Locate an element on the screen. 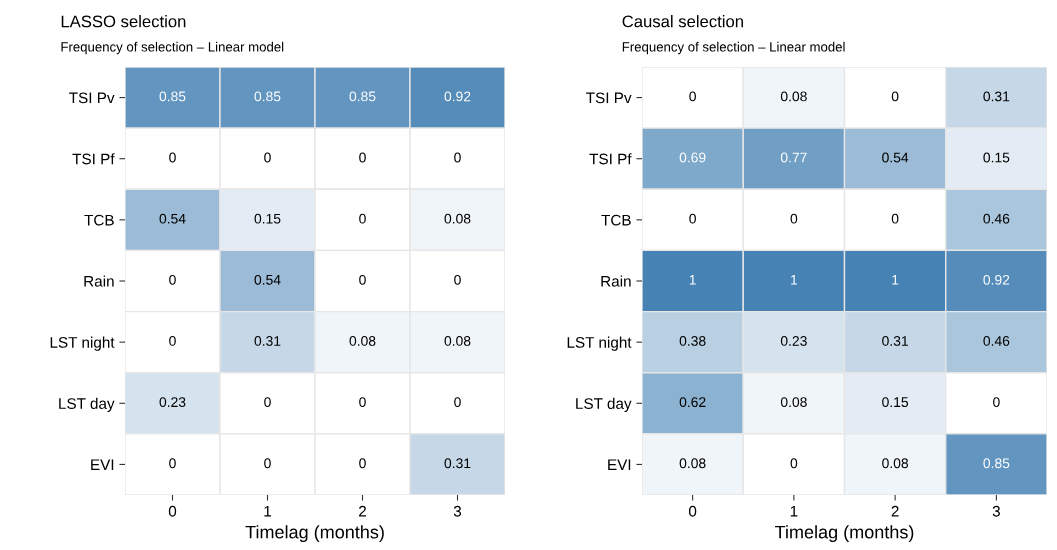 This screenshot has height=550, width=1057. chart-title: Causal selection is located at coordinates (682, 21).